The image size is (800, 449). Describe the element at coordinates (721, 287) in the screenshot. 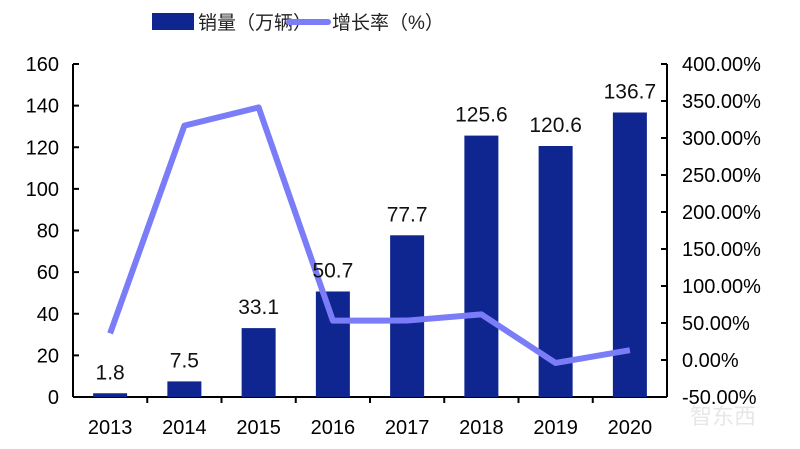

I see `right-tick-label: 100.00%` at that location.